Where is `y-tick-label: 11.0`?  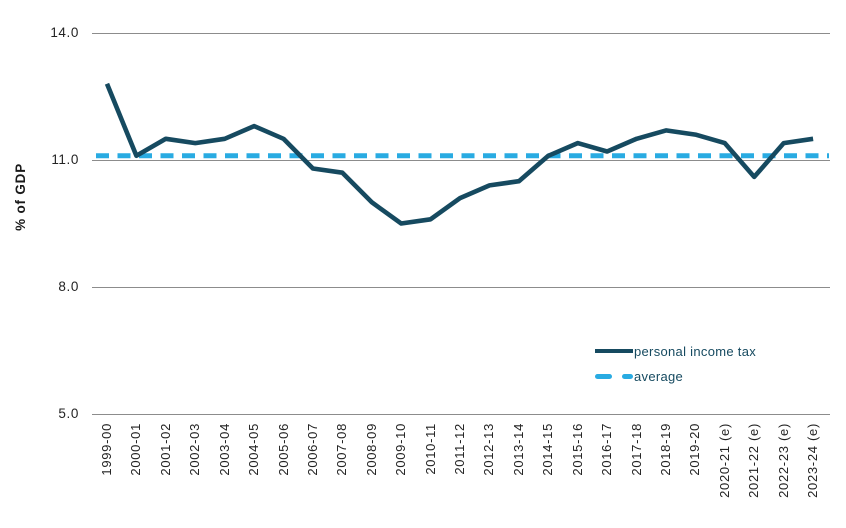
y-tick-label: 11.0 is located at coordinates (65, 159).